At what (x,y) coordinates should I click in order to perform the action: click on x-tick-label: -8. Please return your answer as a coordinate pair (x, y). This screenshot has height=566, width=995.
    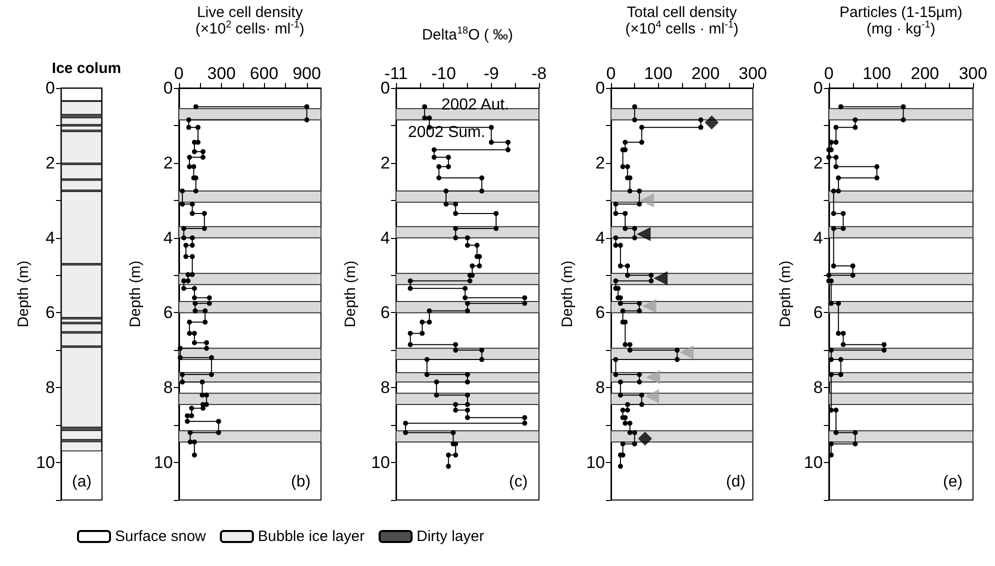
    Looking at the image, I should click on (539, 73).